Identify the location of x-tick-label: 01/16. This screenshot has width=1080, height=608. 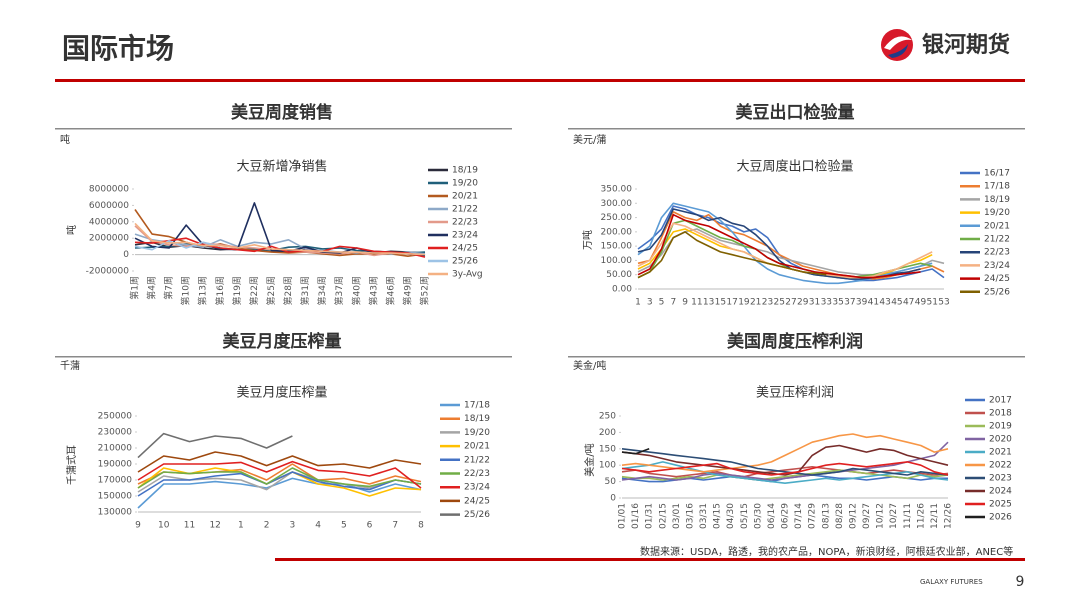
(636, 516).